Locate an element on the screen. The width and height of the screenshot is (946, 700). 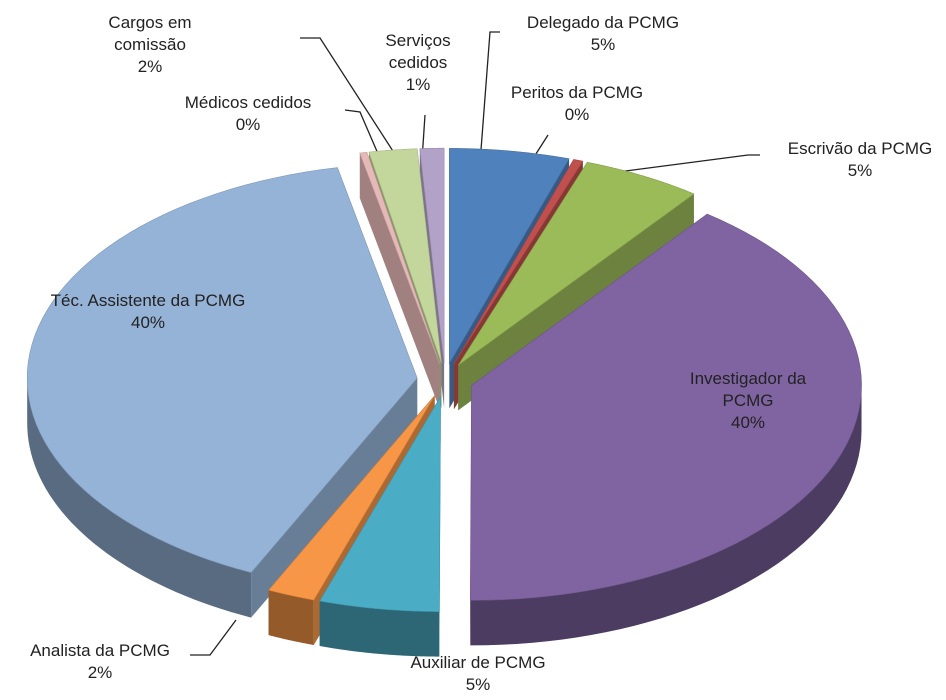
data-label: Auxiliar de PCMG 5% is located at coordinates (477, 674).